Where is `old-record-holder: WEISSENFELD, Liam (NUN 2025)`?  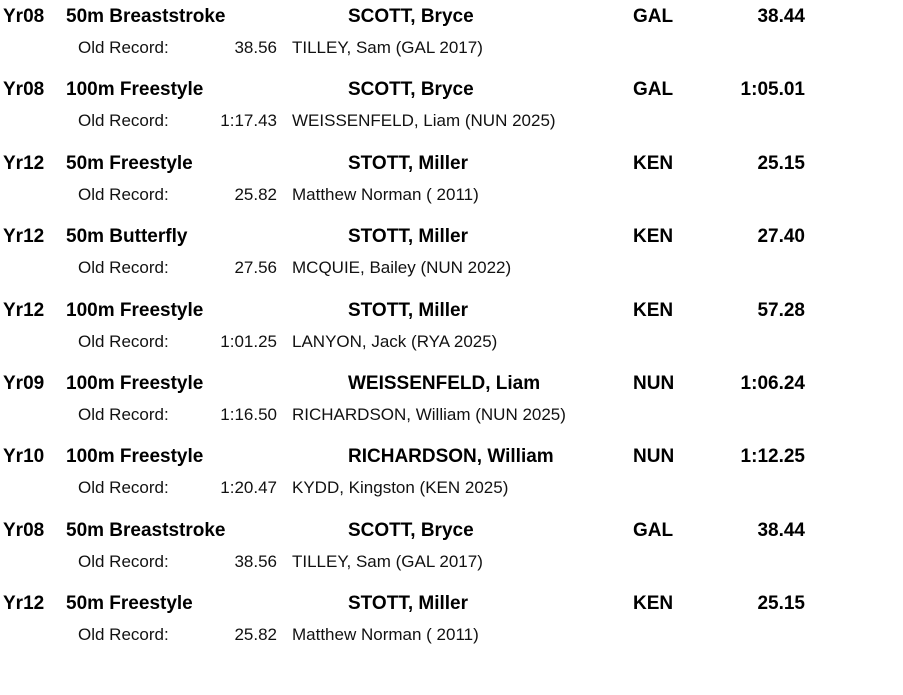 old-record-holder: WEISSENFELD, Liam (NUN 2025) is located at coordinates (424, 121).